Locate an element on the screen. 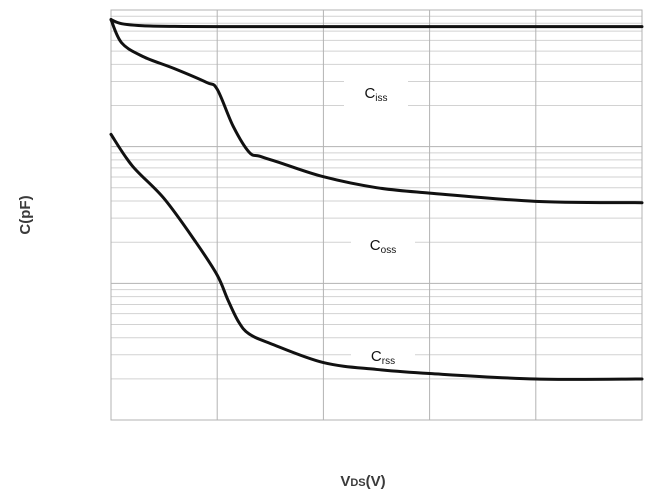  curve-labels: Ciss Coss Crss is located at coordinates (380, 226).